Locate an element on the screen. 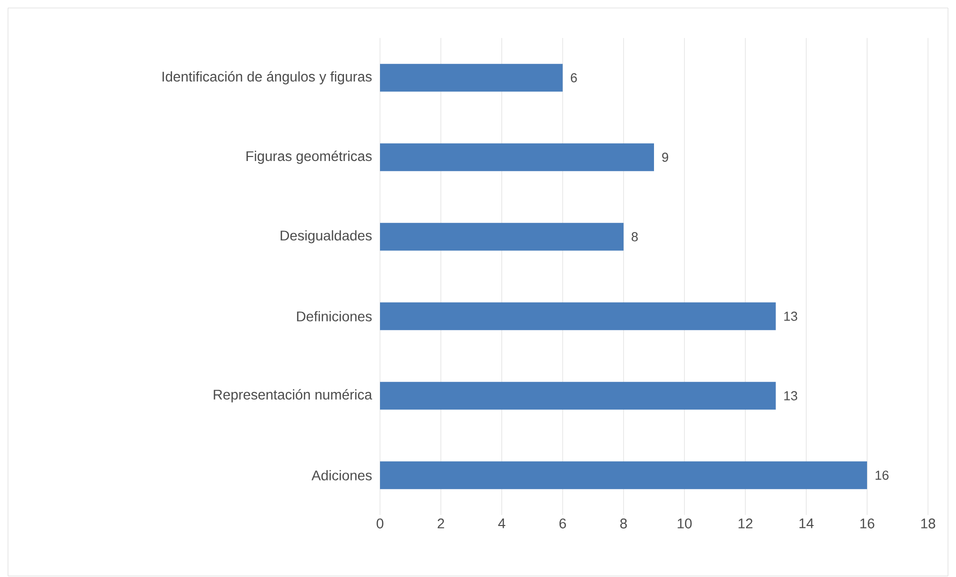  x-tick-label: 12 is located at coordinates (745, 523).